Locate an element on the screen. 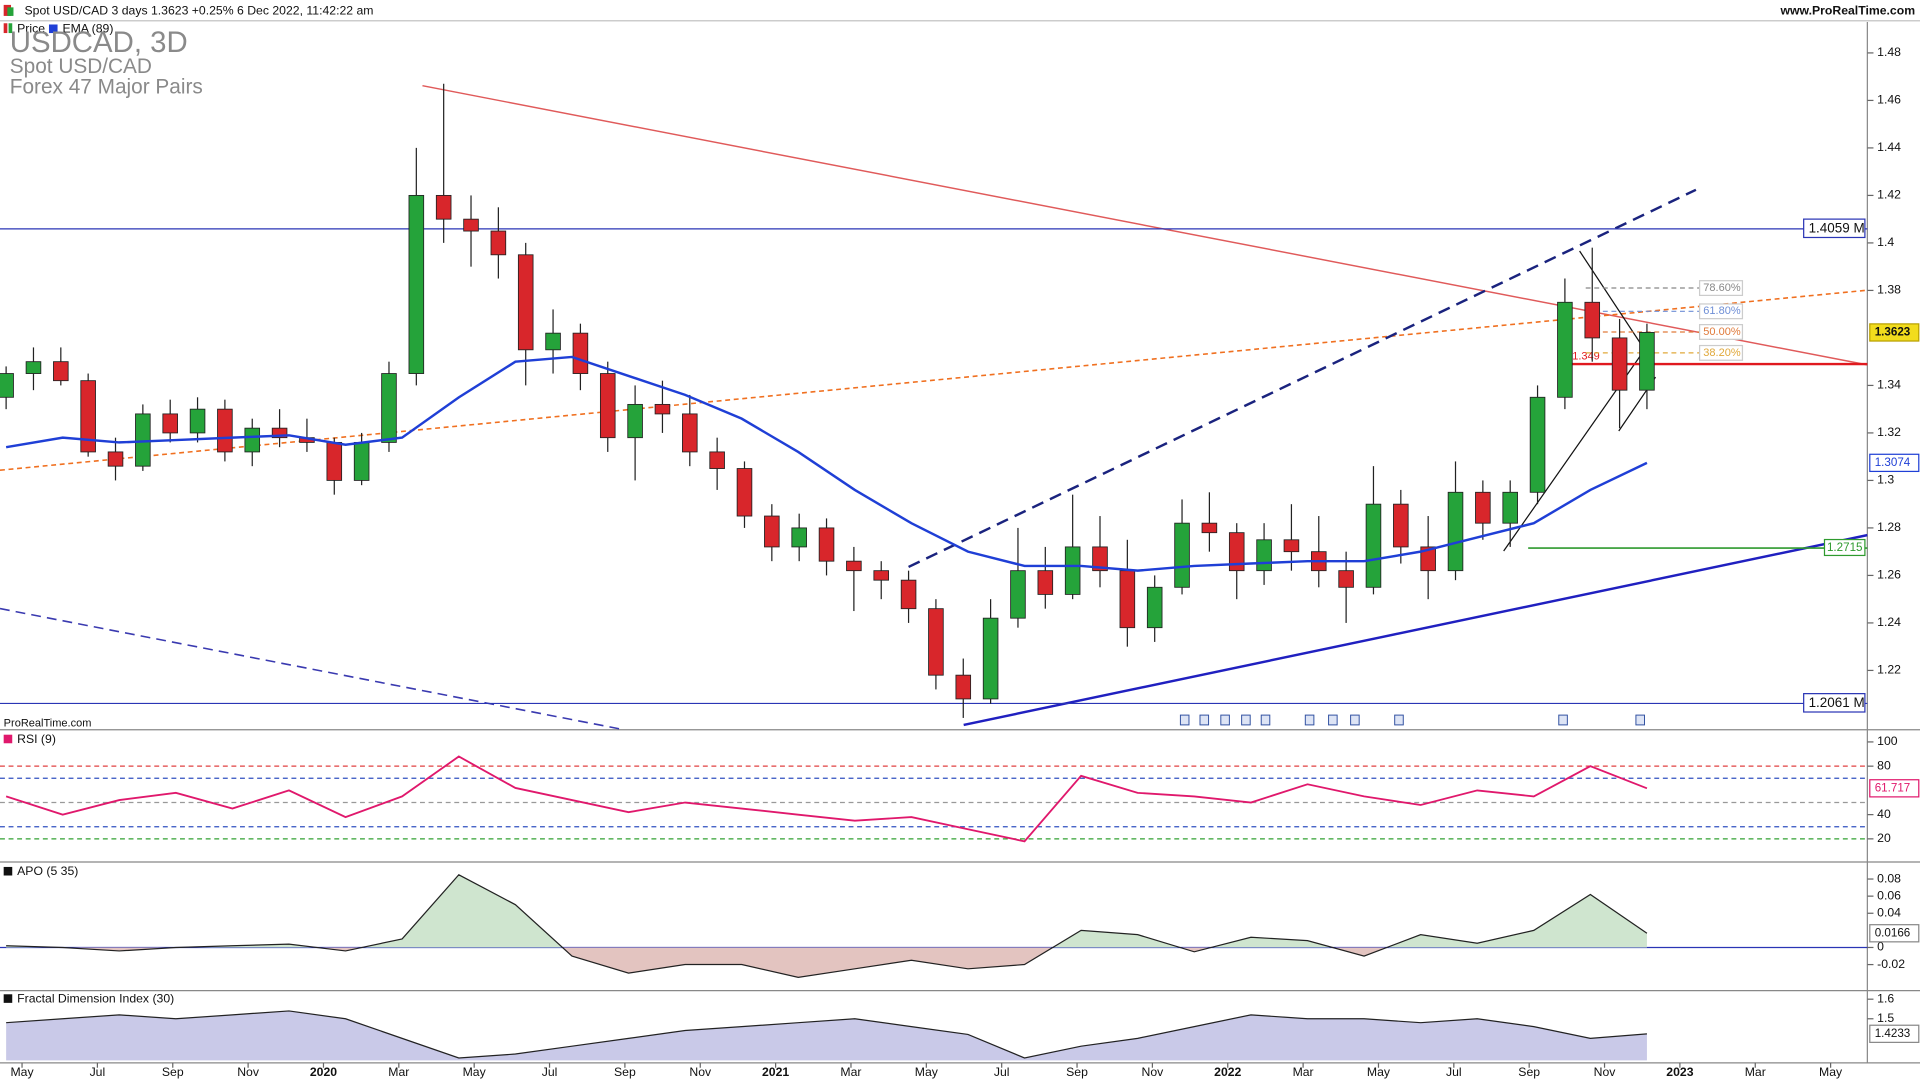 The image size is (1920, 1080). y-tick-label: 20 is located at coordinates (1884, 838).